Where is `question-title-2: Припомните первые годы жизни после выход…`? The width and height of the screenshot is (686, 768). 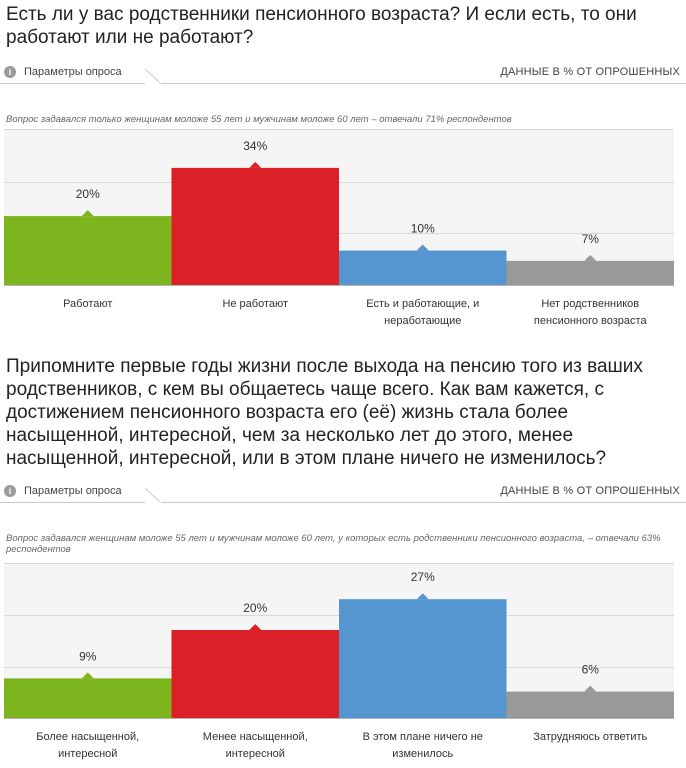 question-title-2: Припомните первые годы жизни после выход… is located at coordinates (324, 412).